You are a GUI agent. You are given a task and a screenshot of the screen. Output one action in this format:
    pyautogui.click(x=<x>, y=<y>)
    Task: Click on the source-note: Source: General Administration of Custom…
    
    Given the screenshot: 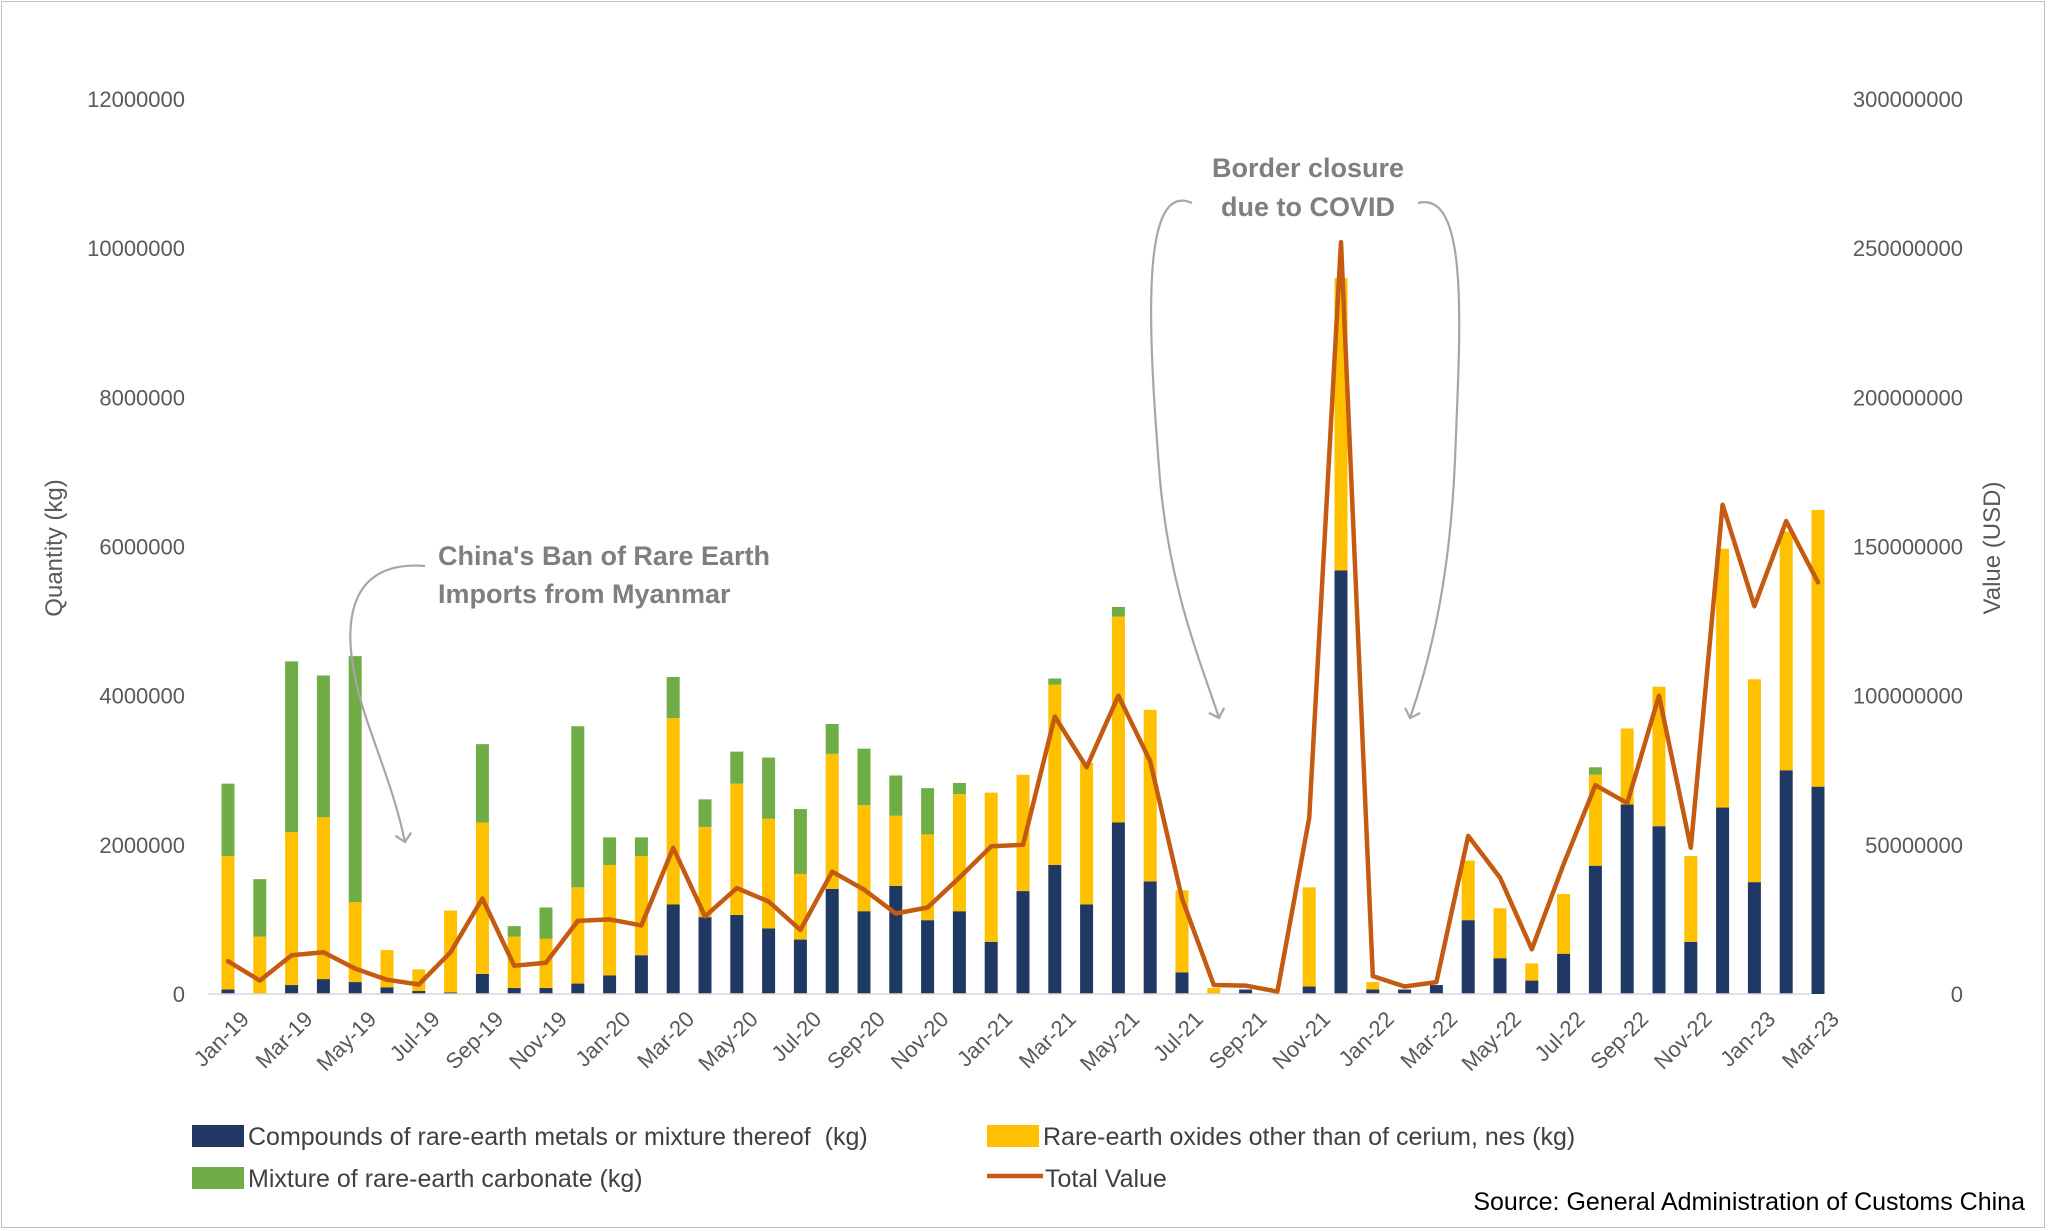 What is the action you would take?
    pyautogui.click(x=1749, y=1202)
    